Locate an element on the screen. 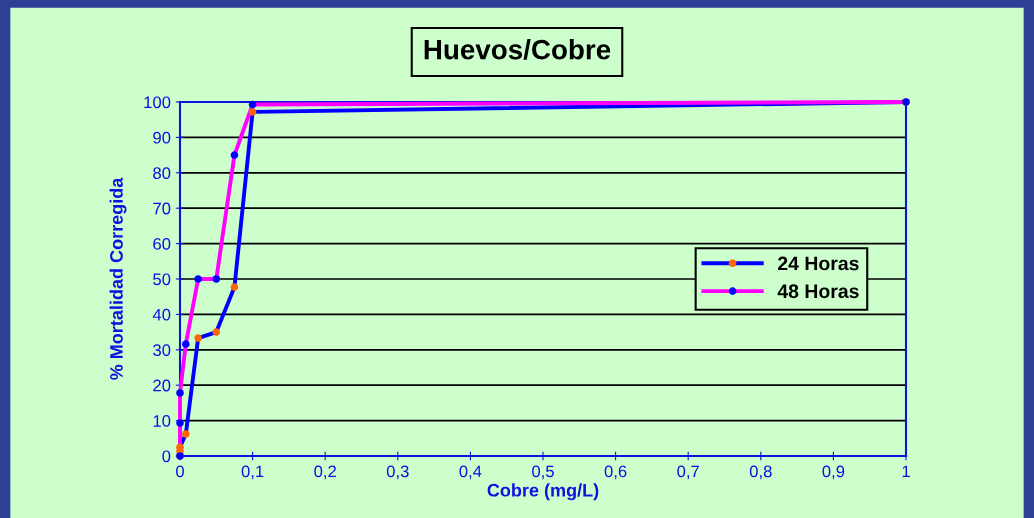 The image size is (1034, 518). x-tick-label: 0,7 is located at coordinates (688, 472).